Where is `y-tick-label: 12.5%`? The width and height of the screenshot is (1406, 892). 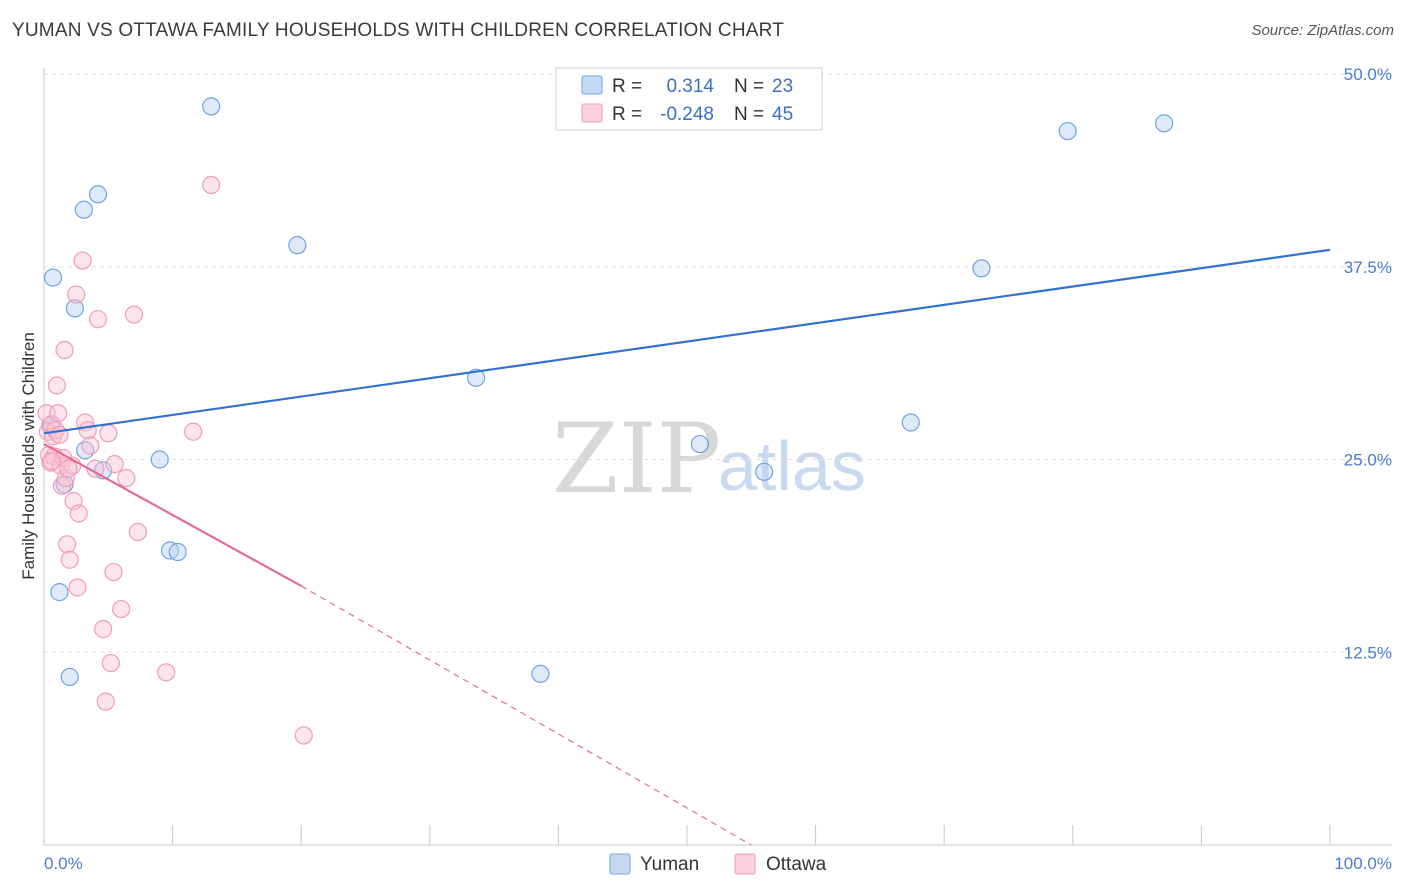
y-tick-label: 12.5% is located at coordinates (1368, 652).